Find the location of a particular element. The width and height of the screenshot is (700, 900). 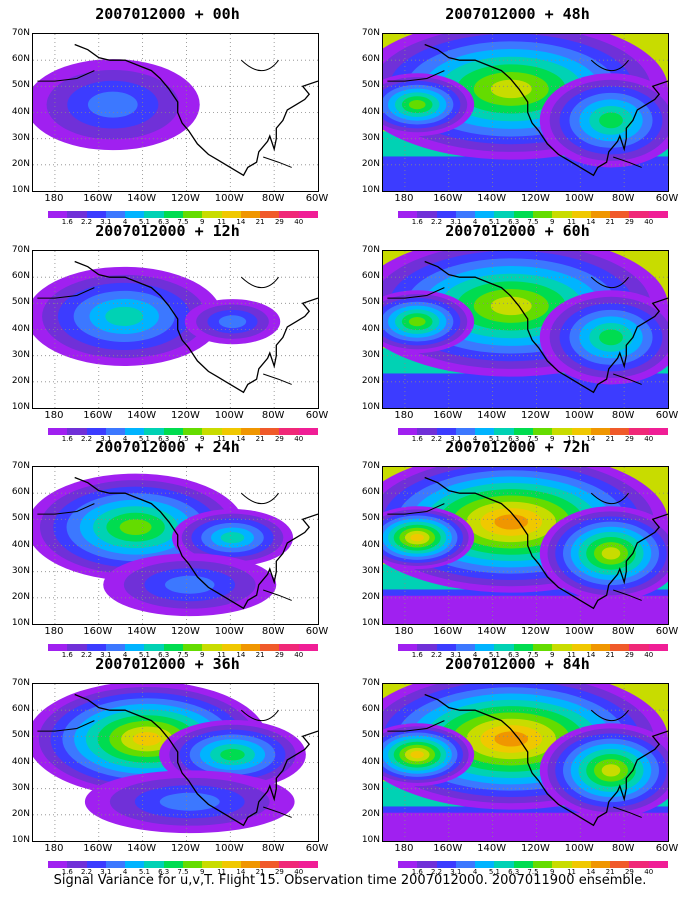

colorbar-tick-label: 2.2 is located at coordinates (436, 872).